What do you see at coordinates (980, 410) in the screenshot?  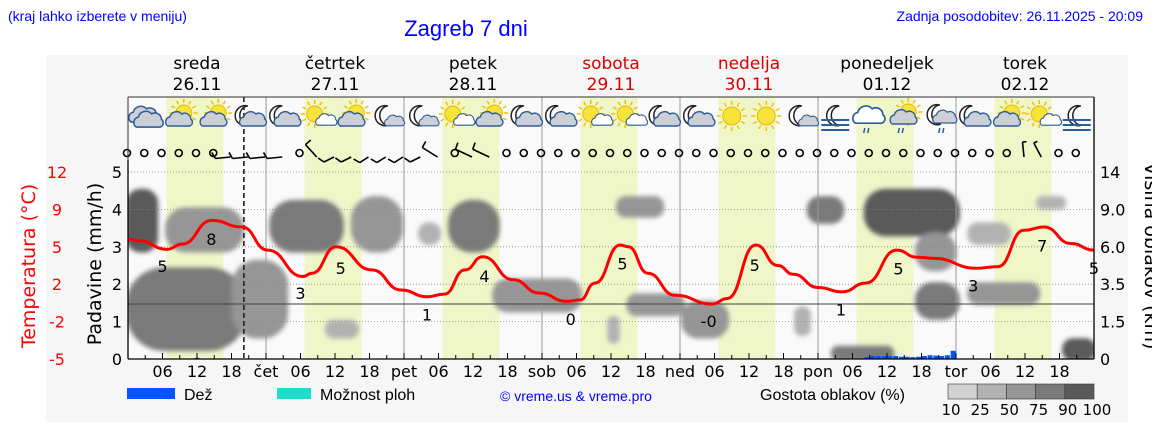 I see `density-tick-label: 25` at bounding box center [980, 410].